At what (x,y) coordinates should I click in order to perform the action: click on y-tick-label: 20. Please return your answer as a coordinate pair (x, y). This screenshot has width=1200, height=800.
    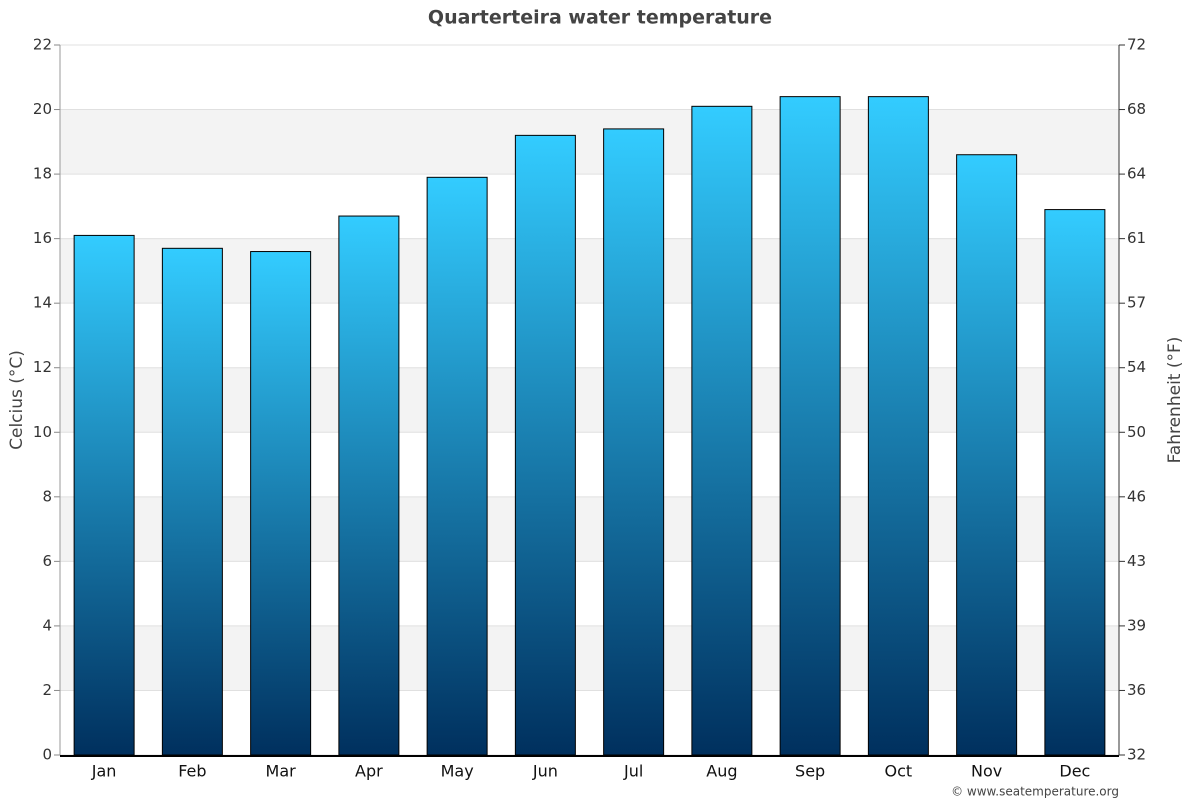
    Looking at the image, I should click on (42, 109).